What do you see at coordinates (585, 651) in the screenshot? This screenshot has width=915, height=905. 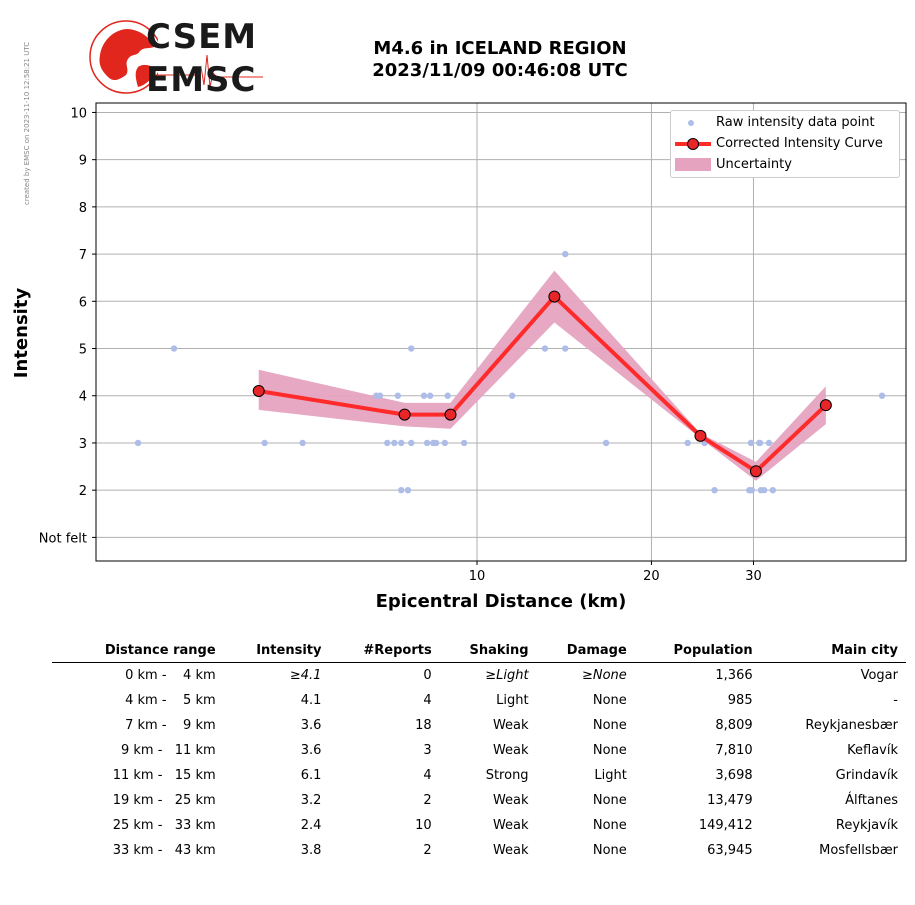 I see `header-damage: Damage` at bounding box center [585, 651].